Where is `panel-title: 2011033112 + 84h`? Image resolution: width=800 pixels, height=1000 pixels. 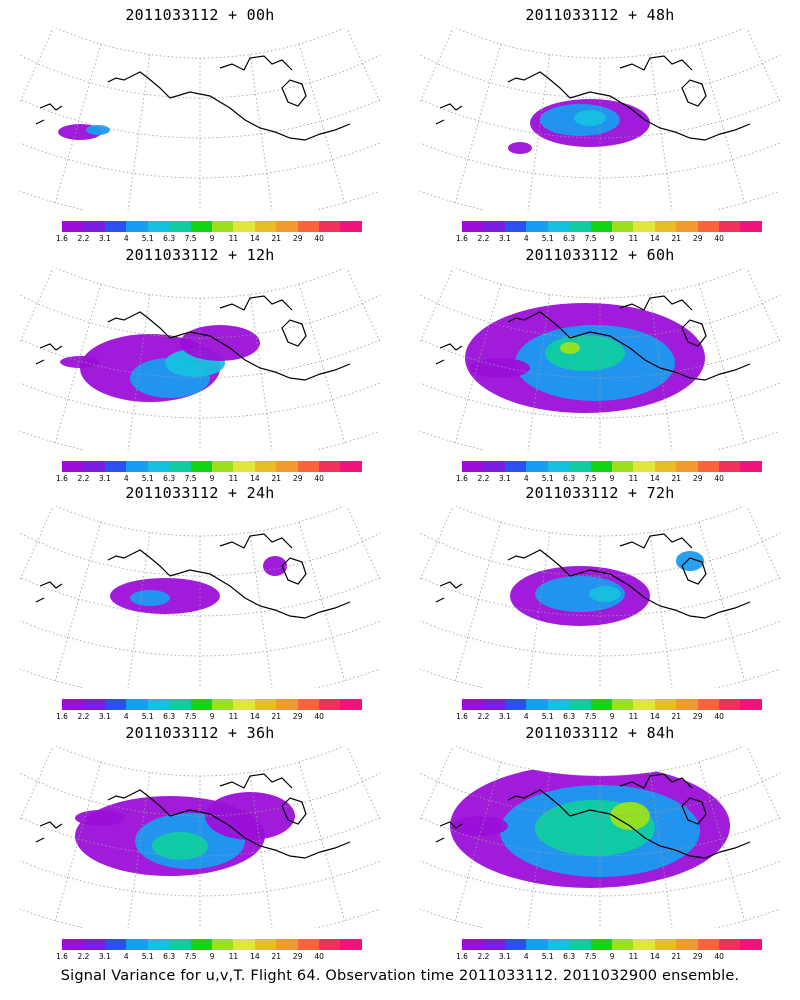 panel-title: 2011033112 + 84h is located at coordinates (600, 733).